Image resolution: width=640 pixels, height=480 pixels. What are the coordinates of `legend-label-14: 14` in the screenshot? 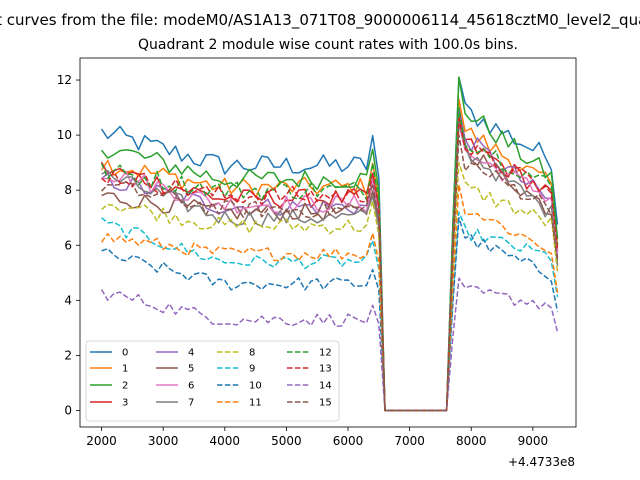 It's located at (325, 386).